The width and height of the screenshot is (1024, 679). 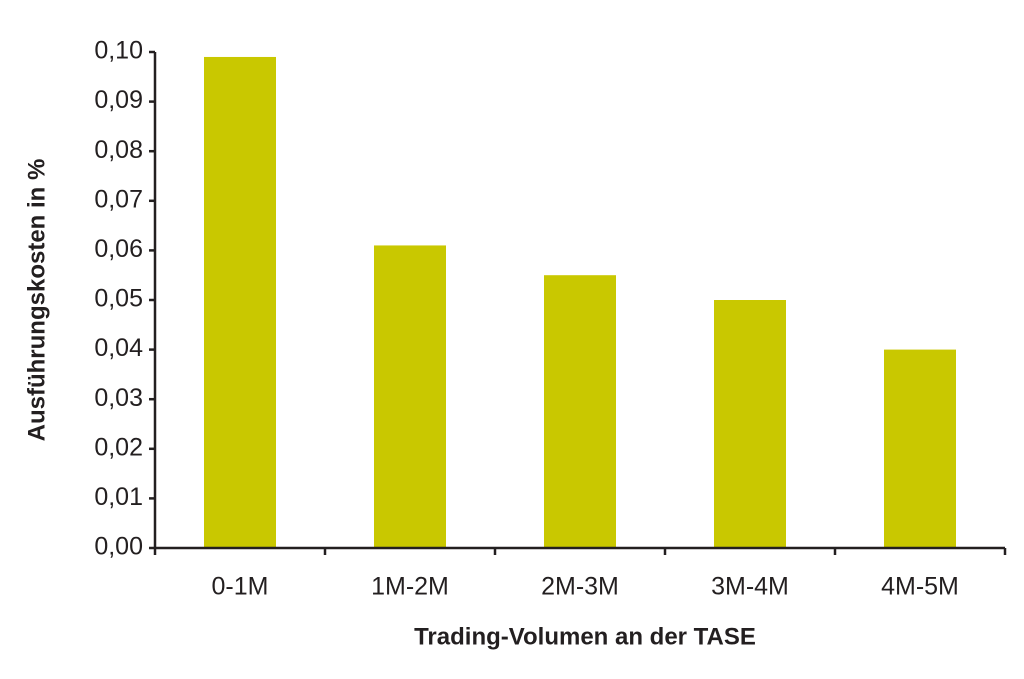 What do you see at coordinates (118, 447) in the screenshot?
I see `y-tick-label: 0,02` at bounding box center [118, 447].